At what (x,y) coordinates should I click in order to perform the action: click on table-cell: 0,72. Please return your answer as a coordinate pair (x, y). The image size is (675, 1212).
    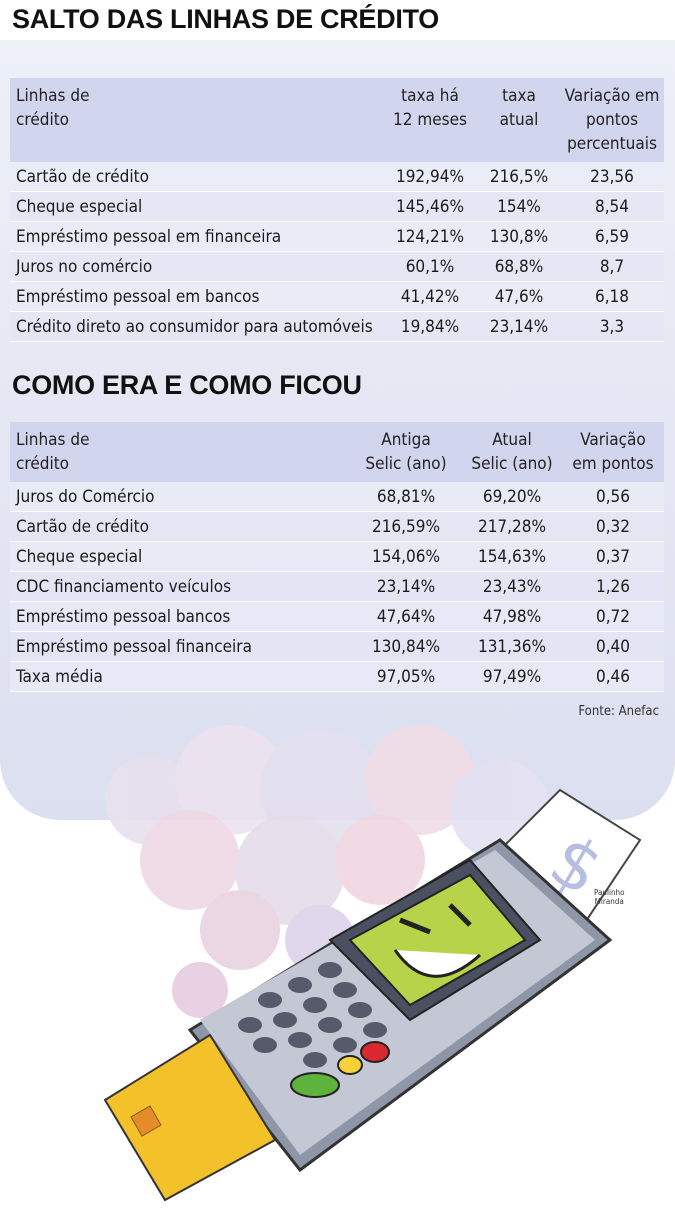
    Looking at the image, I should click on (613, 616).